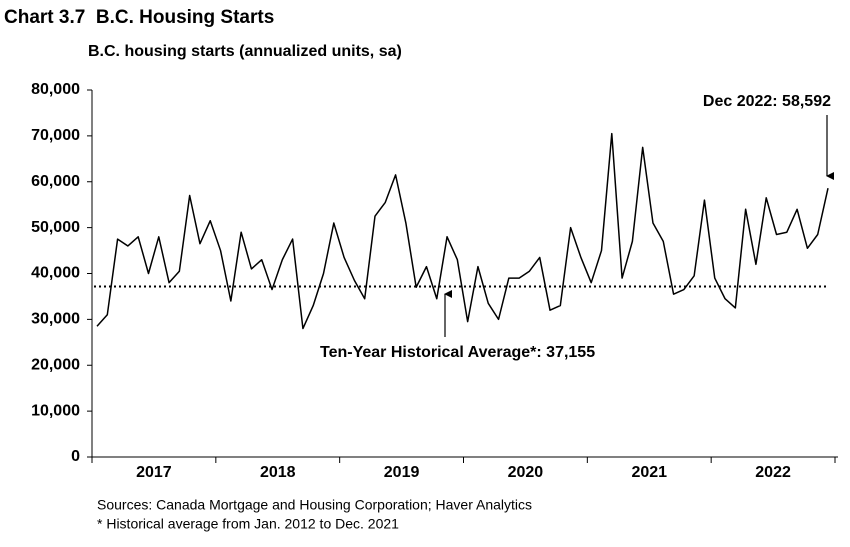 This screenshot has height=547, width=850. What do you see at coordinates (526, 472) in the screenshot?
I see `x-tick-label: 2020` at bounding box center [526, 472].